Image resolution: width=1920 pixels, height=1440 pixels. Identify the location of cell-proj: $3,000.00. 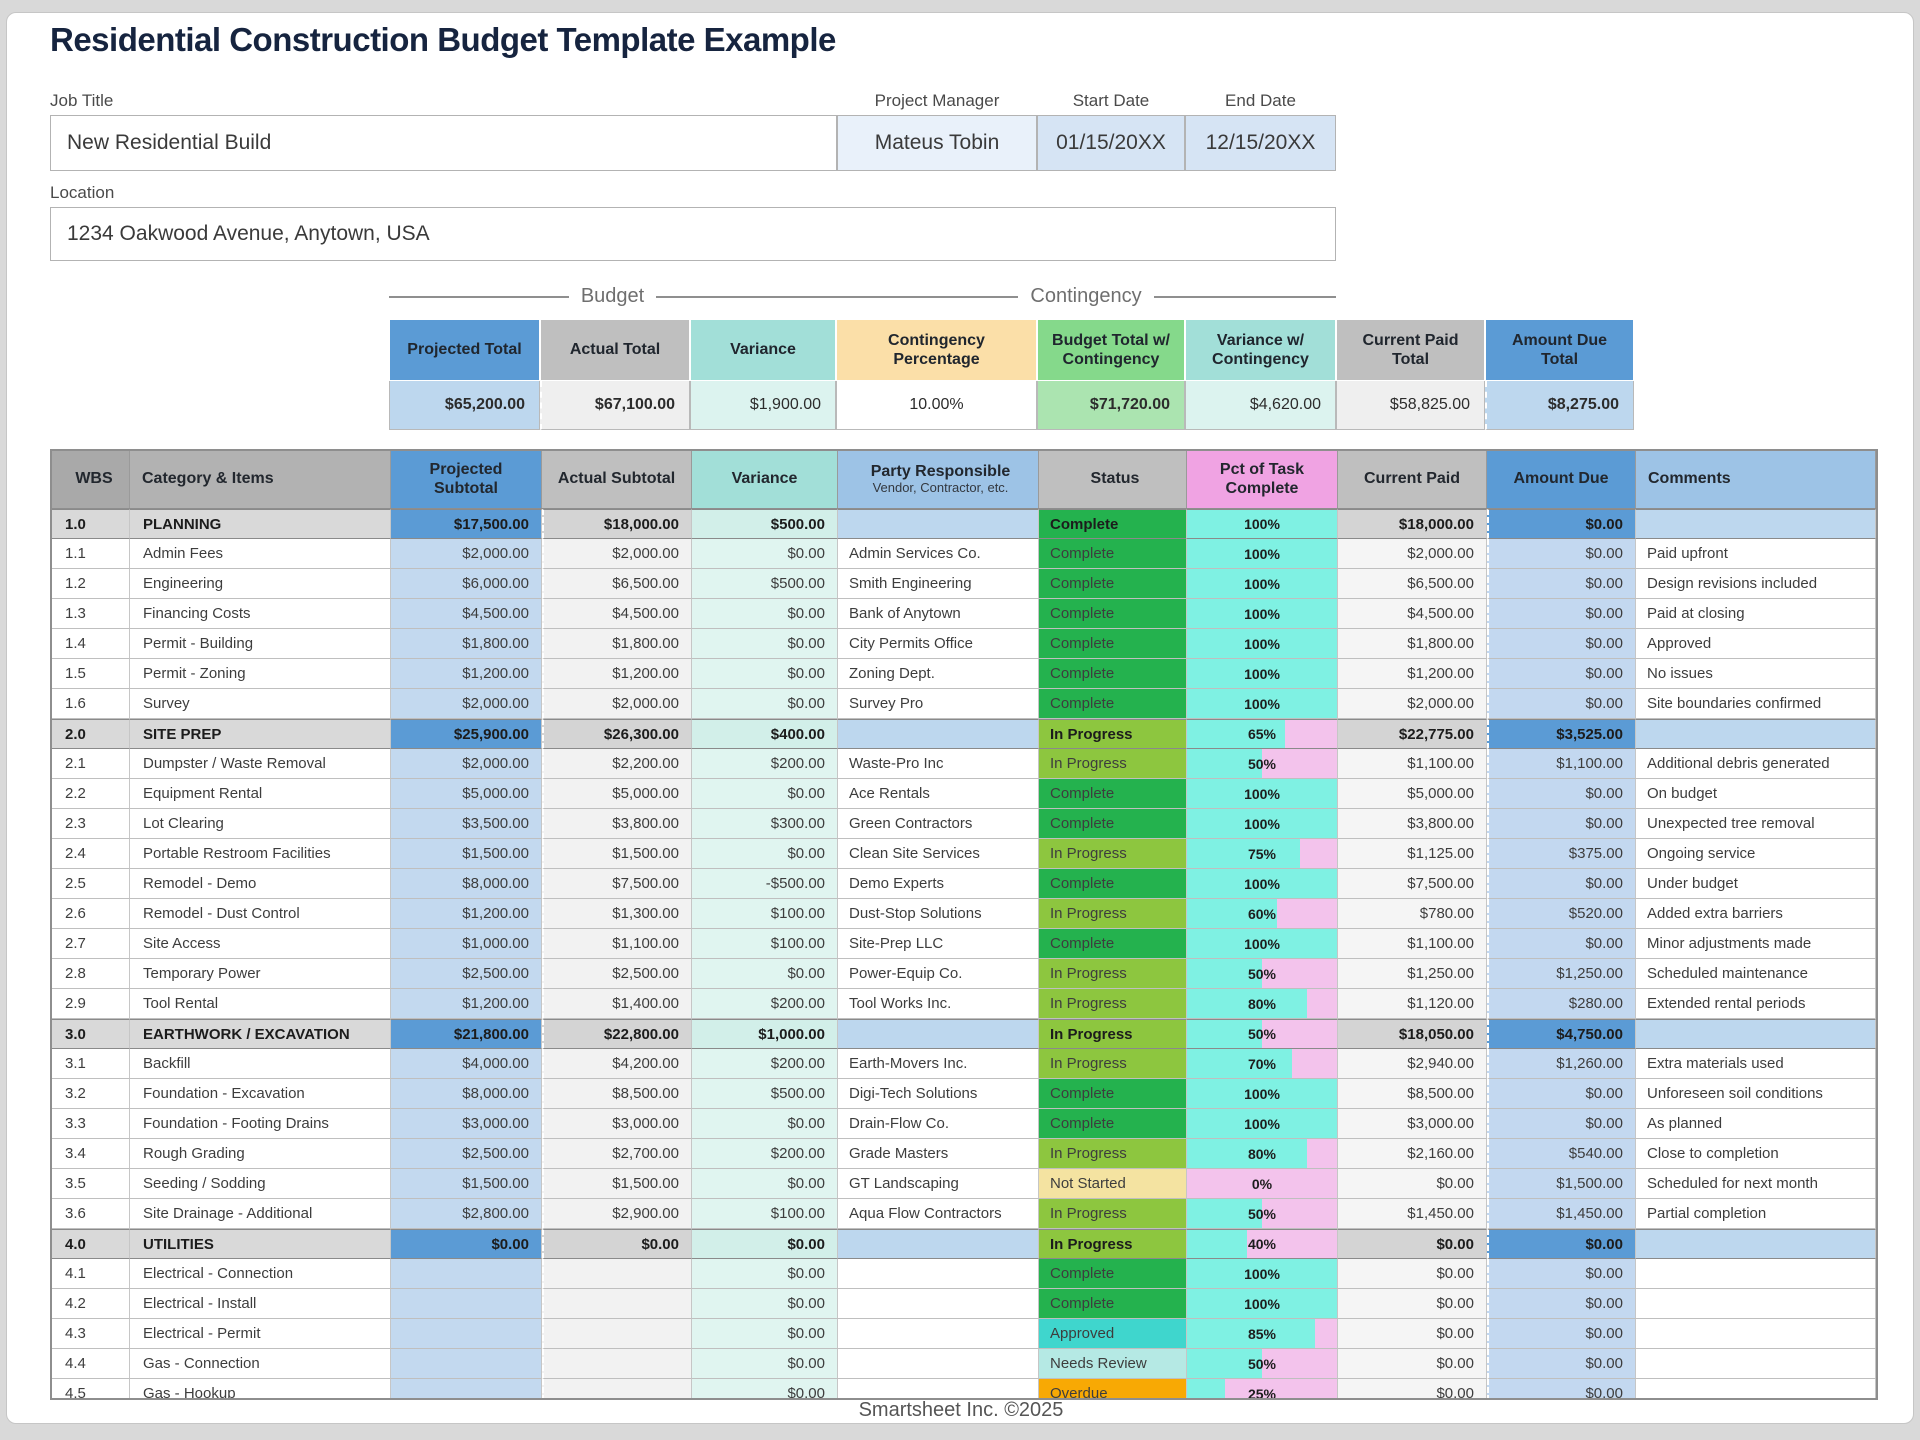
(466, 1124).